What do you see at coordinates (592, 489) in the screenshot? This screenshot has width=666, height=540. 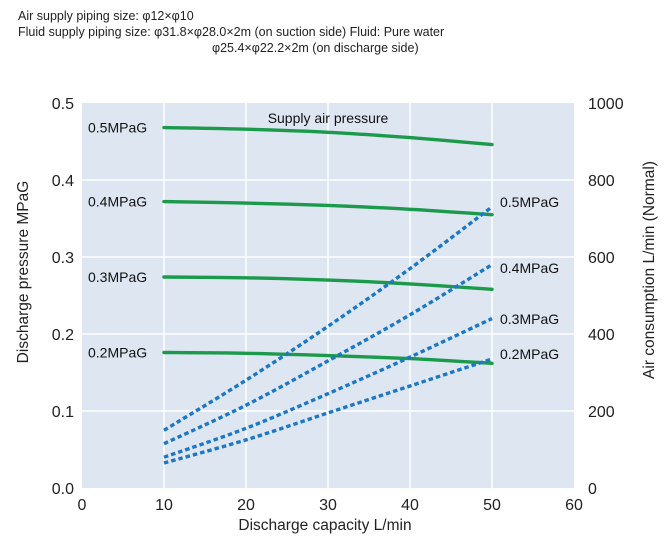 I see `y2-tick-label: 0` at bounding box center [592, 489].